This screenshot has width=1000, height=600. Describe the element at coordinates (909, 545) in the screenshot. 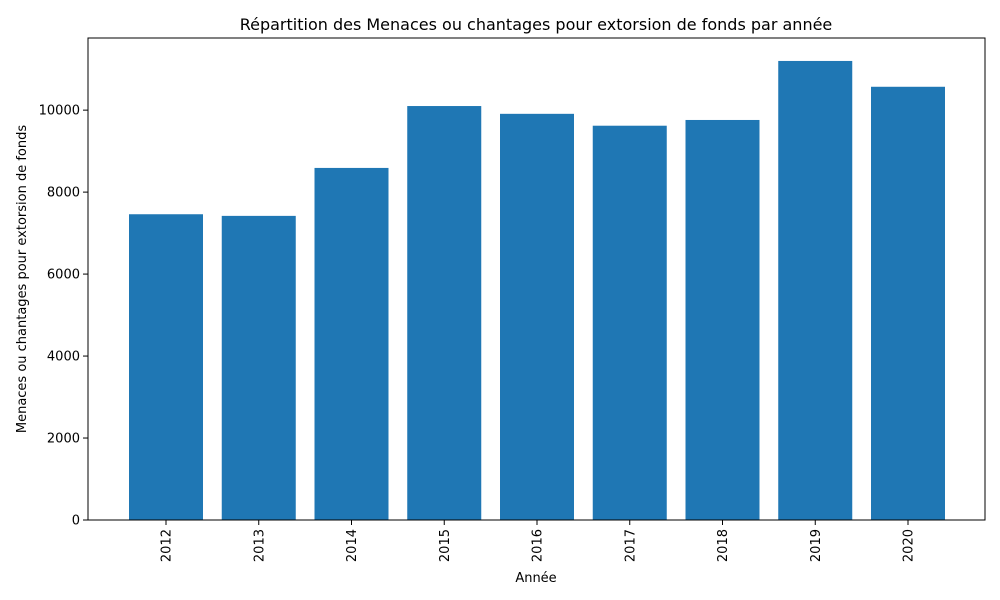

I see `x-tick-label-2020: 2020` at that location.